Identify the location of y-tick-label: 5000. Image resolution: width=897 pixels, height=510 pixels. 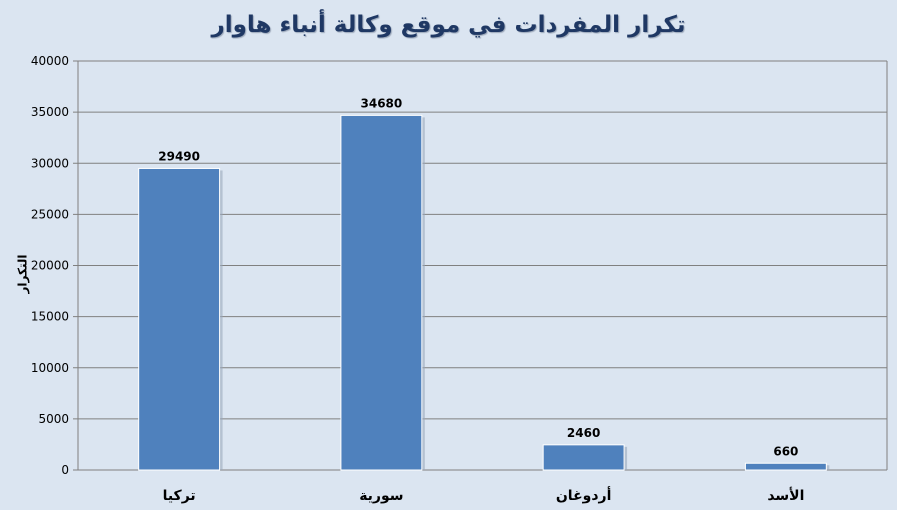
(53, 419).